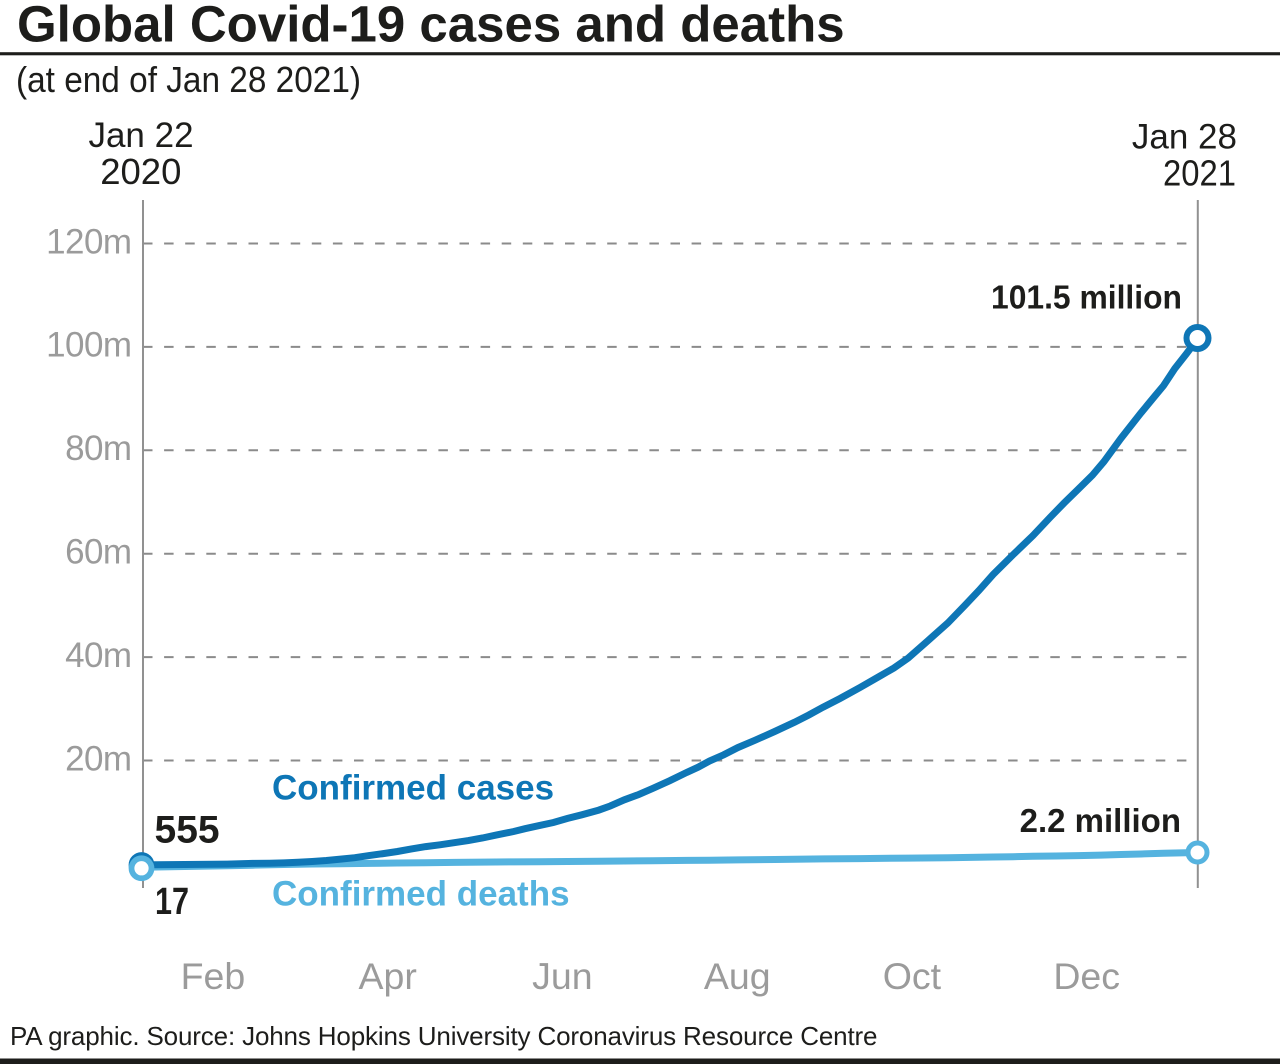 Image resolution: width=1280 pixels, height=1064 pixels. Describe the element at coordinates (431, 26) in the screenshot. I see `svg-text:Global Covid-19 cases and deat: Global Covid-19 cases and deaths` at that location.